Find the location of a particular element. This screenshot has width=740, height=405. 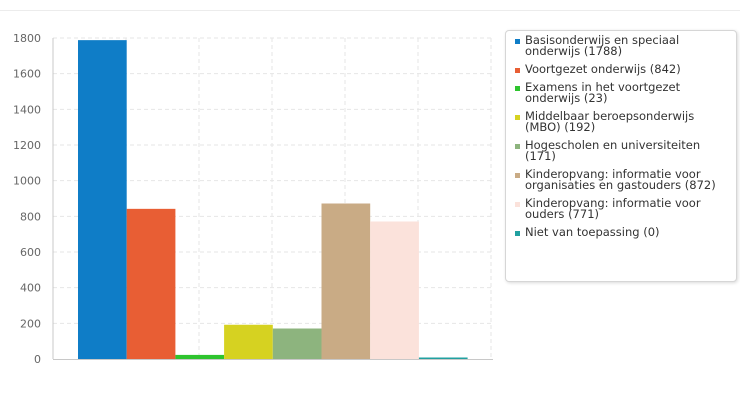

legend-label: Middelbaar beroepsonderwijs (MBO) (192) is located at coordinates (610, 121).